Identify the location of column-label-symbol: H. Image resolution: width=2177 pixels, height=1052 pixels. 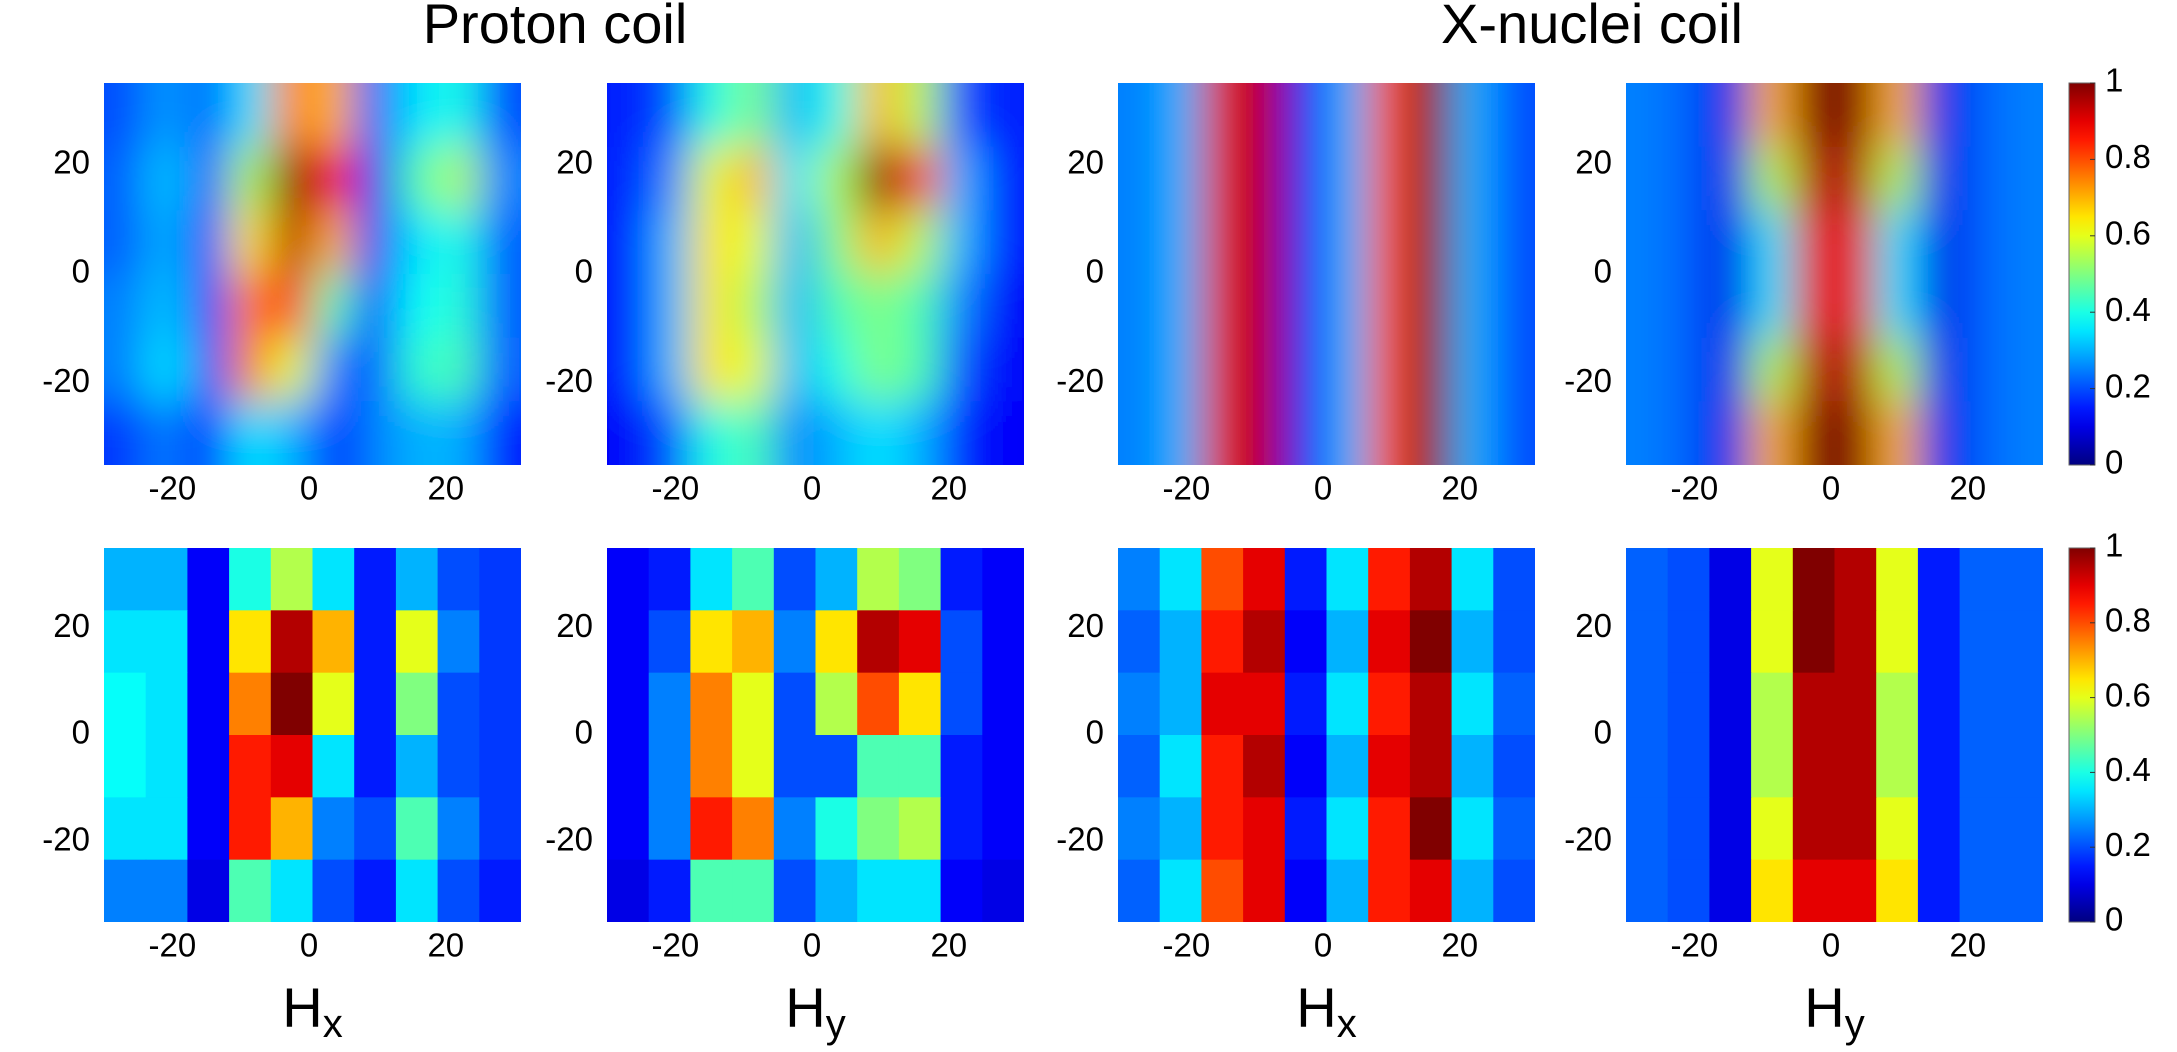
(1824, 1007).